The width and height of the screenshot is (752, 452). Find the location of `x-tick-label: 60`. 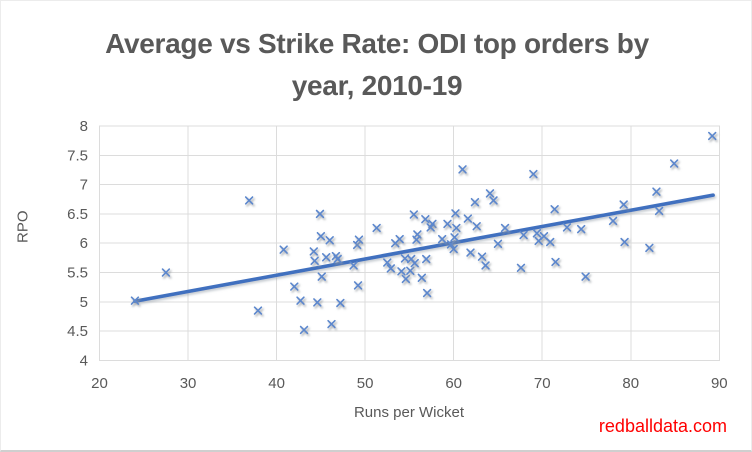

x-tick-label: 60 is located at coordinates (453, 383).